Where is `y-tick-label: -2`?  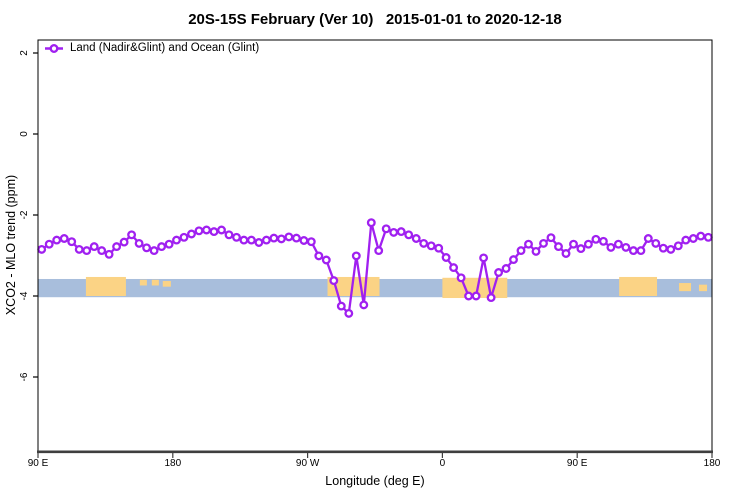 y-tick-label: -2 is located at coordinates (24, 215).